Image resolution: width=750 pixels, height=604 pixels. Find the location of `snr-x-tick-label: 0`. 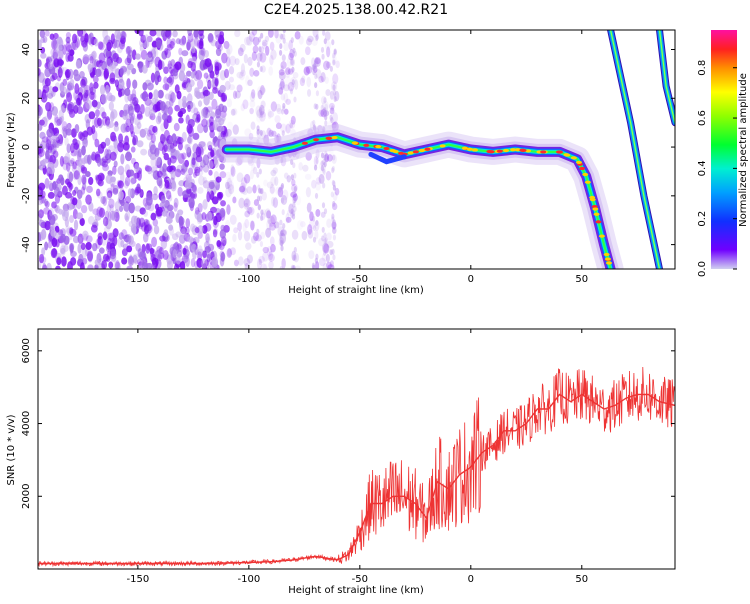

snr-x-tick-label: 0 is located at coordinates (471, 579).